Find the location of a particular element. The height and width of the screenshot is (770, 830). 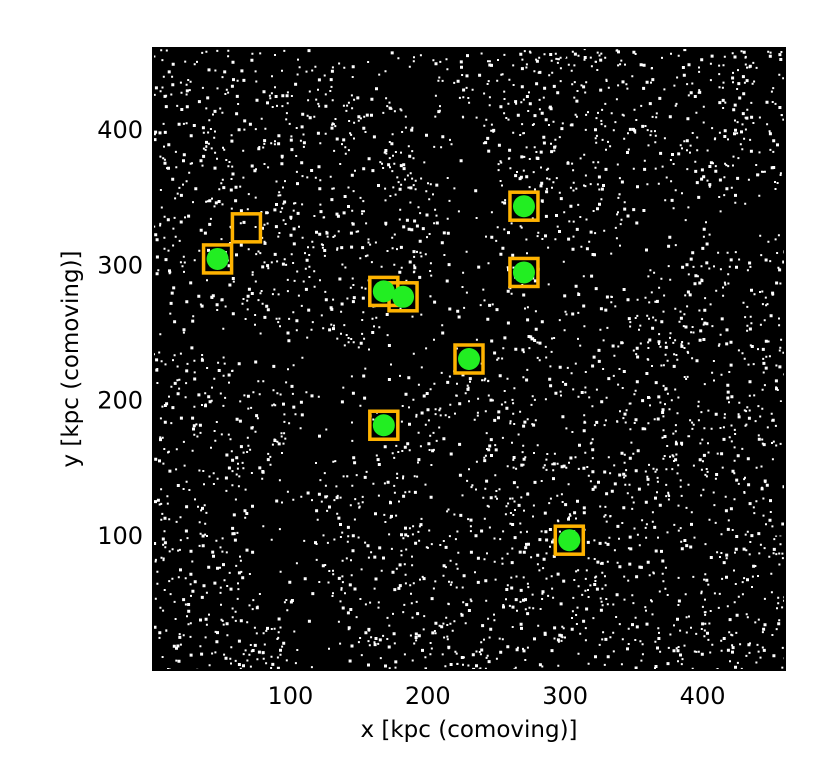

y-tick-label: 100 is located at coordinates (120, 536).